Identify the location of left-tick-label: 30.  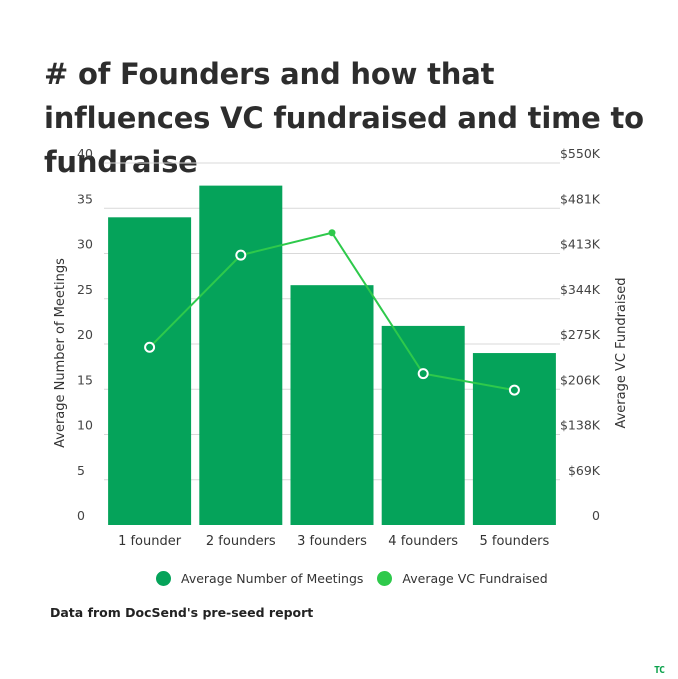
(85, 244).